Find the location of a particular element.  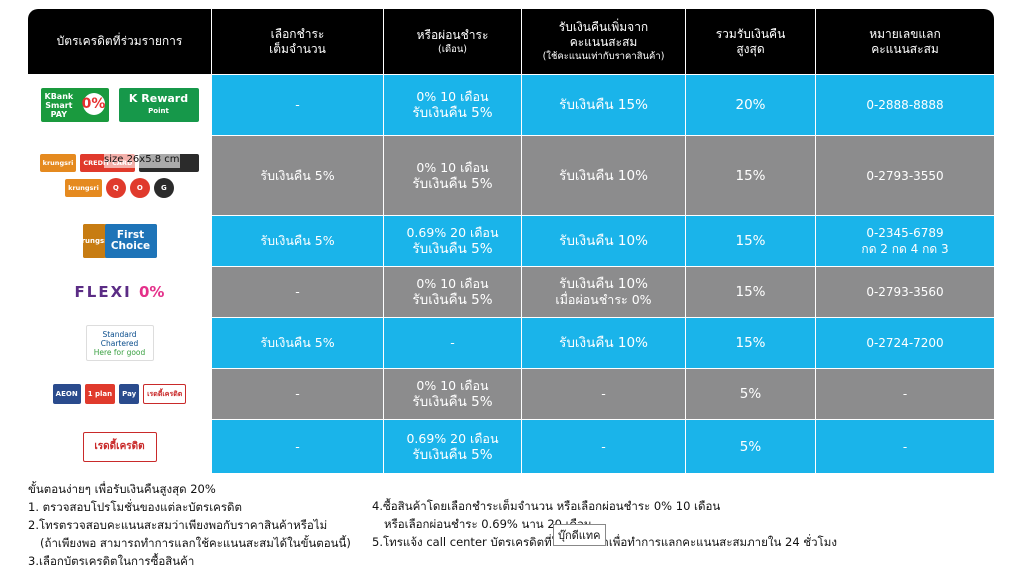

total-cell: 20% is located at coordinates (750, 104).